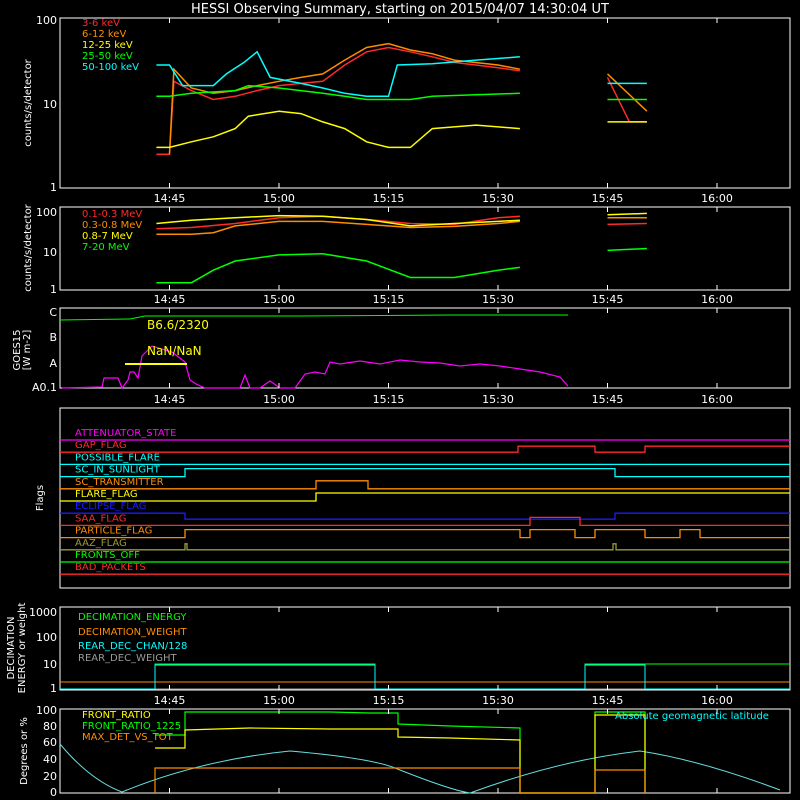 The image size is (800, 800). I want to click on legend-max-det-vs-tot: MAX_DET_VS_TOT, so click(128, 737).